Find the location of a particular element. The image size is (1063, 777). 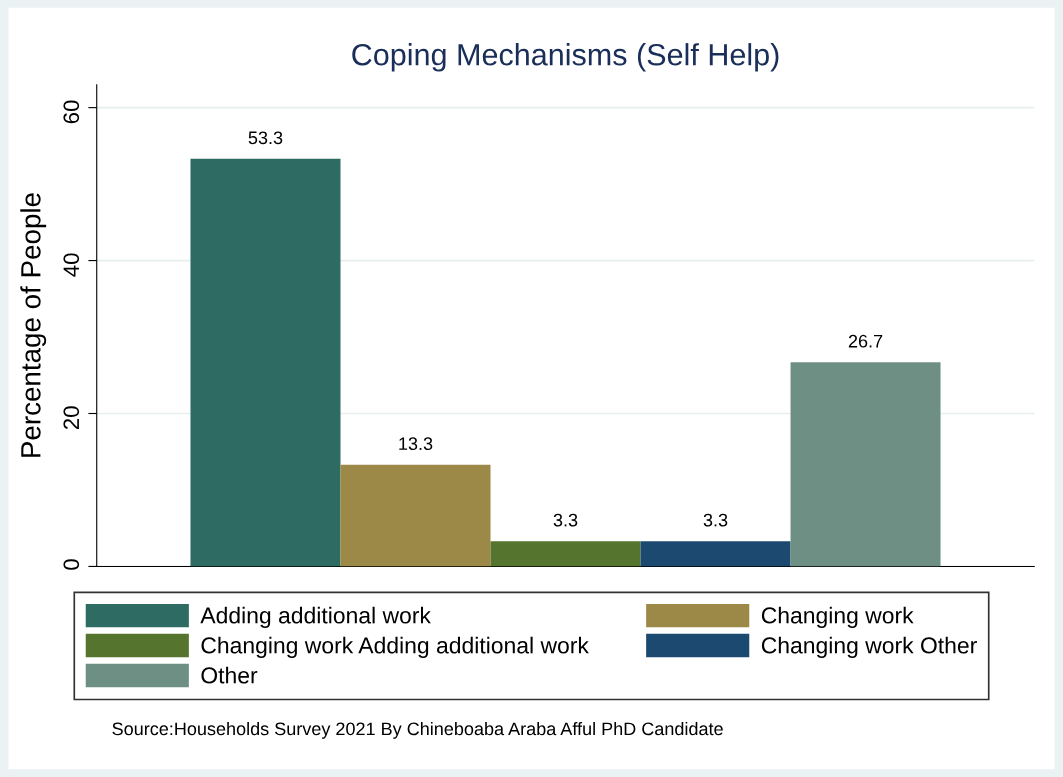

data-label: 26.7 is located at coordinates (865, 341).